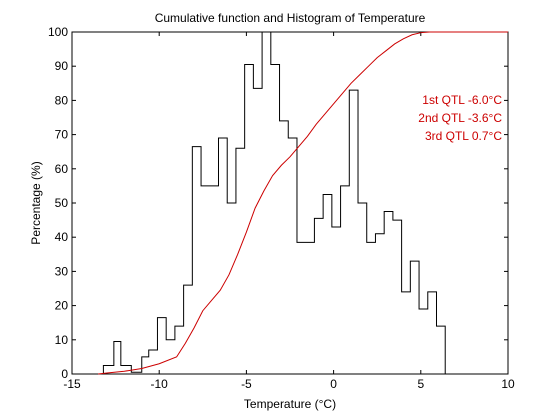  What do you see at coordinates (62, 271) in the screenshot?
I see `y-tick-label: 30` at bounding box center [62, 271].